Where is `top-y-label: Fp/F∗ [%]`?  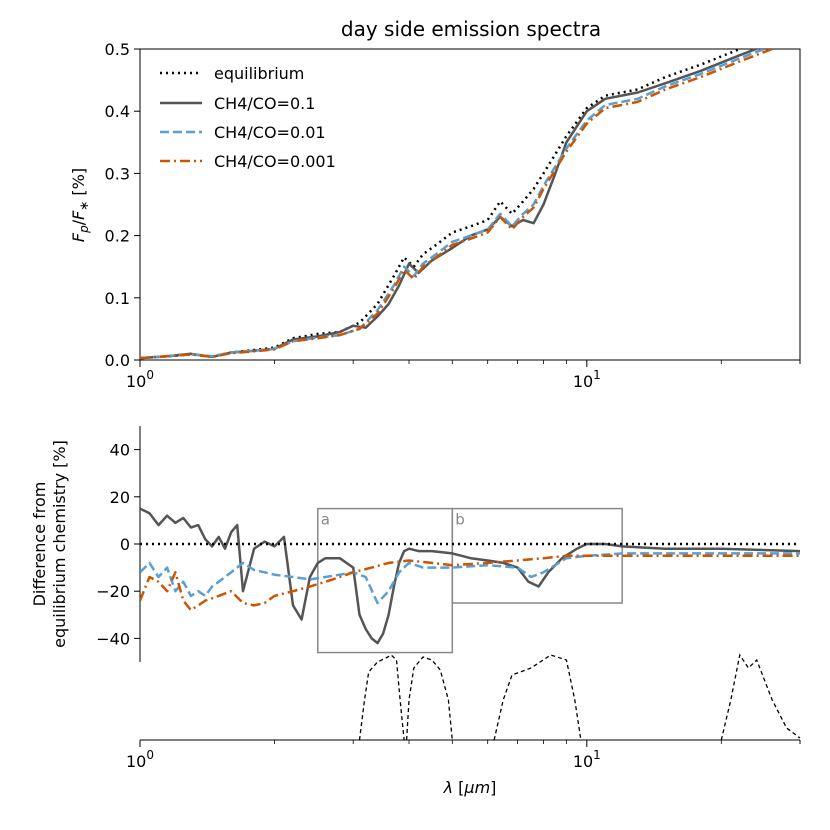 top-y-label: Fp/F∗ [%] is located at coordinates (80, 205).